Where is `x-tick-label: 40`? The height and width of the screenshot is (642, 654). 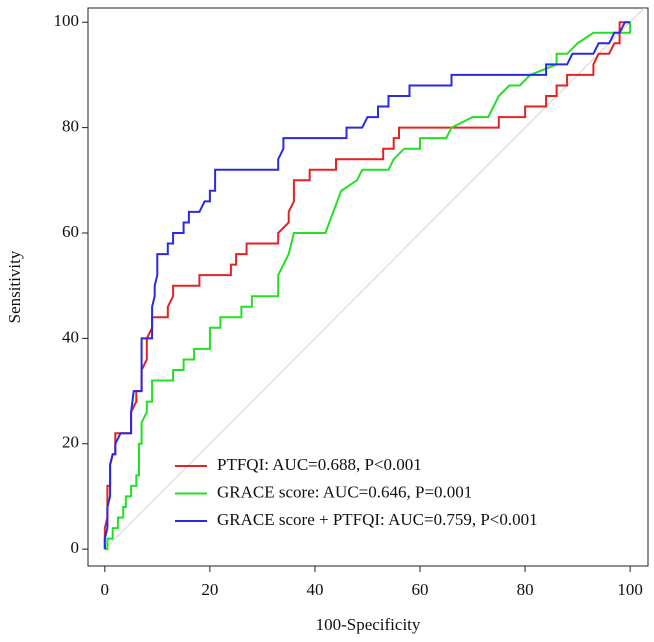 x-tick-label: 40 is located at coordinates (314, 589).